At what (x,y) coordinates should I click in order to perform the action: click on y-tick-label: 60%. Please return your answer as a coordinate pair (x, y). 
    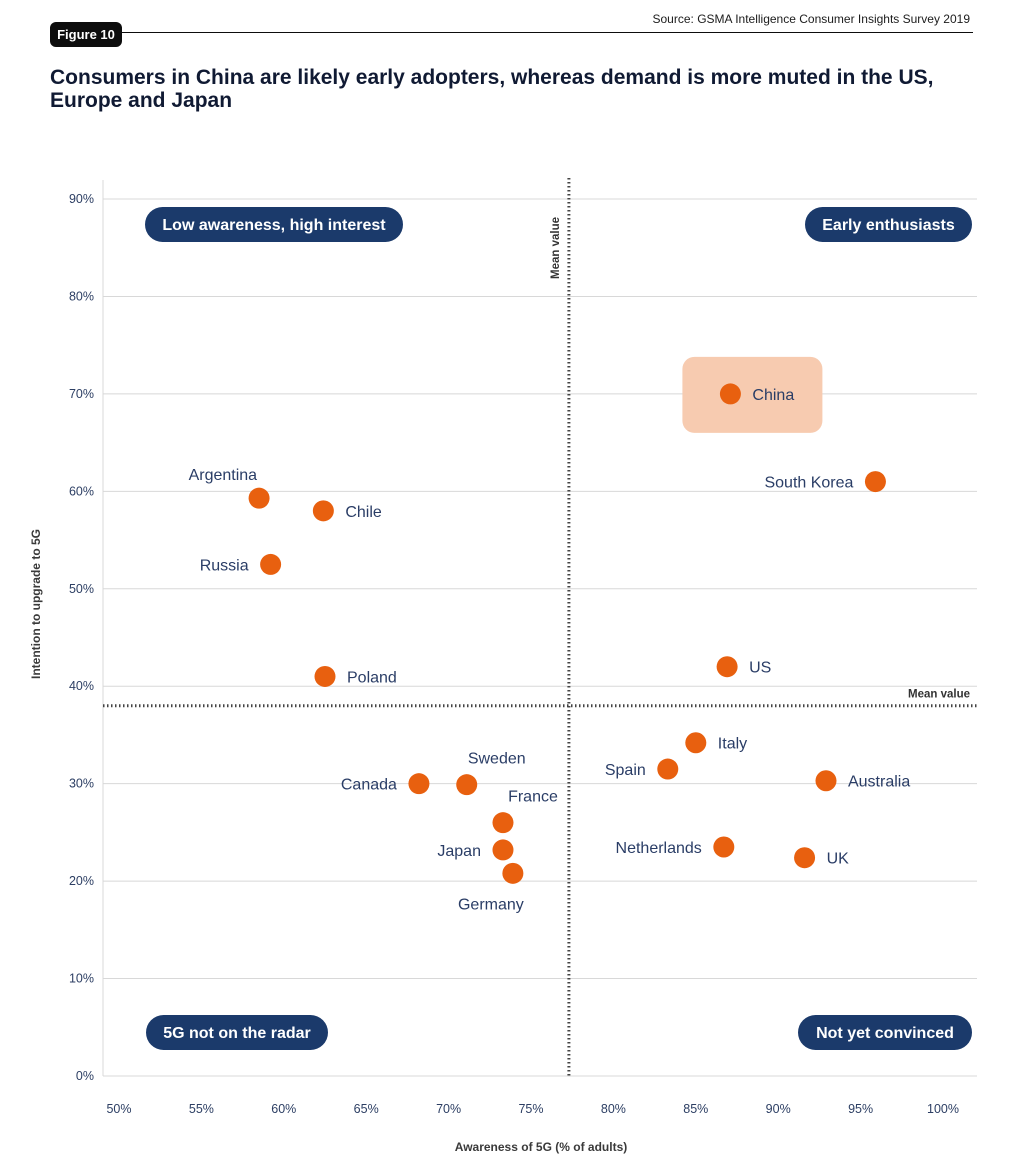
    Looking at the image, I should click on (81, 491).